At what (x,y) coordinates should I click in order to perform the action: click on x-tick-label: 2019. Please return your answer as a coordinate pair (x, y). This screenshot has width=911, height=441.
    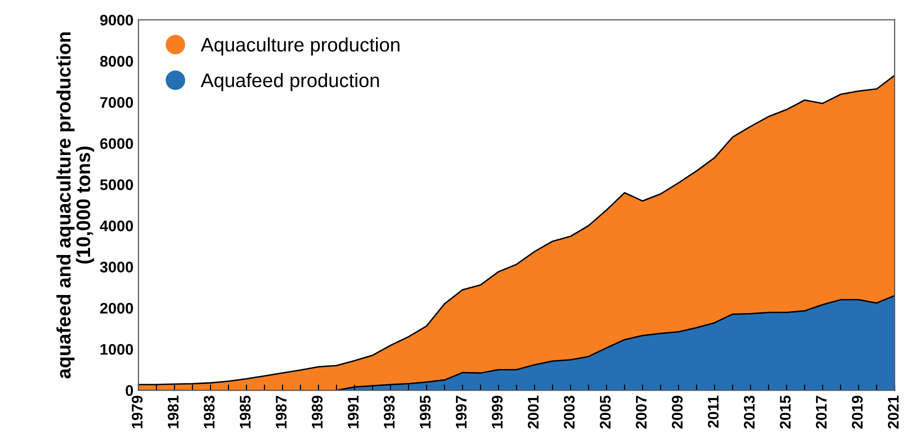
    Looking at the image, I should click on (857, 412).